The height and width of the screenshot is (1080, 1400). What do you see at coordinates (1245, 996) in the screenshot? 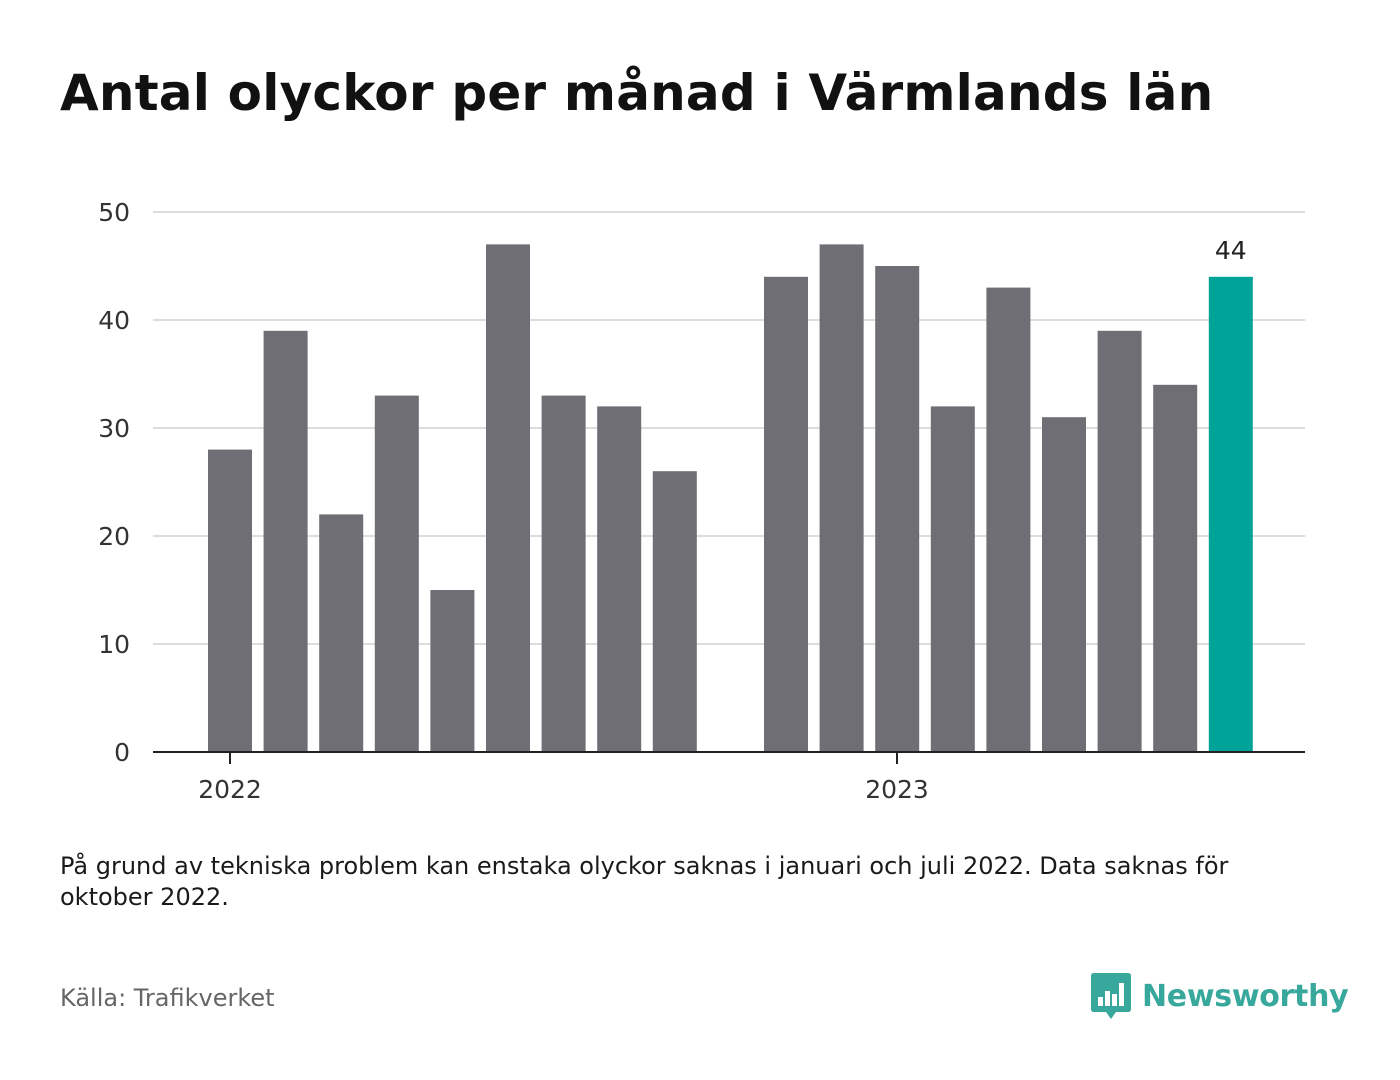
I see `brand-name: Newsworthy` at bounding box center [1245, 996].